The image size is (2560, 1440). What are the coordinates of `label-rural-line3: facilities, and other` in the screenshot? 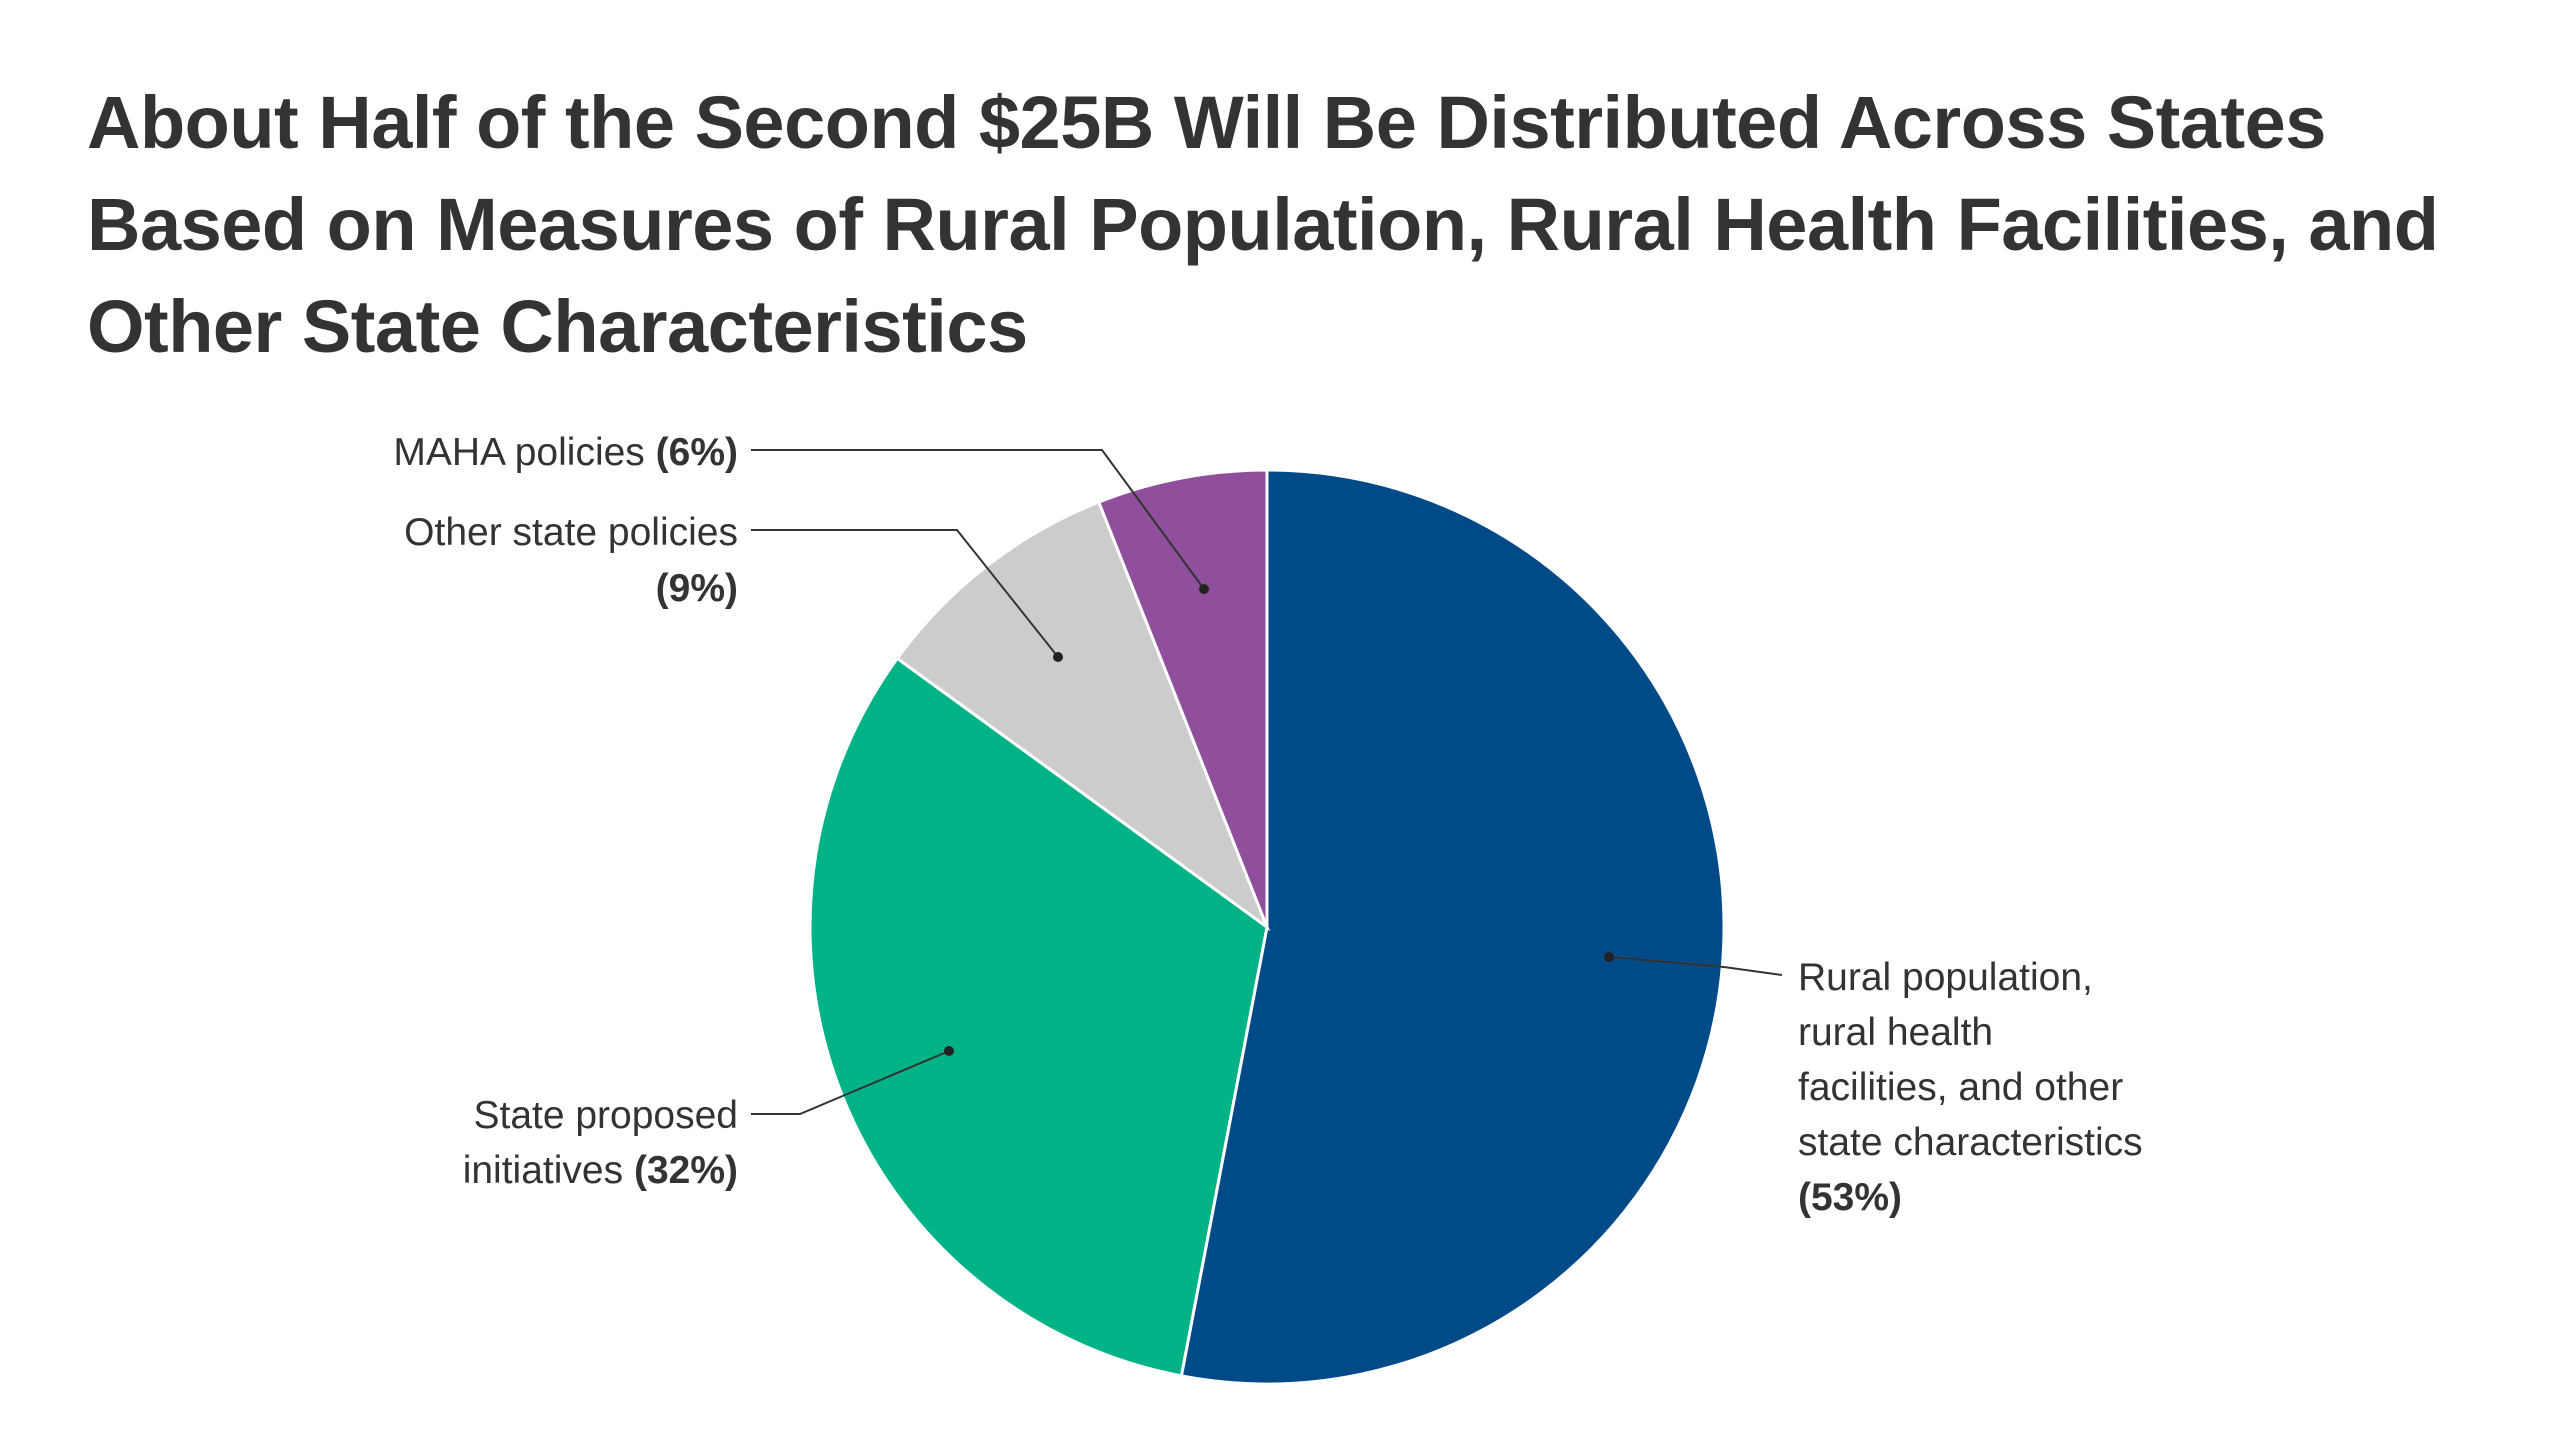 It's located at (1960, 1087).